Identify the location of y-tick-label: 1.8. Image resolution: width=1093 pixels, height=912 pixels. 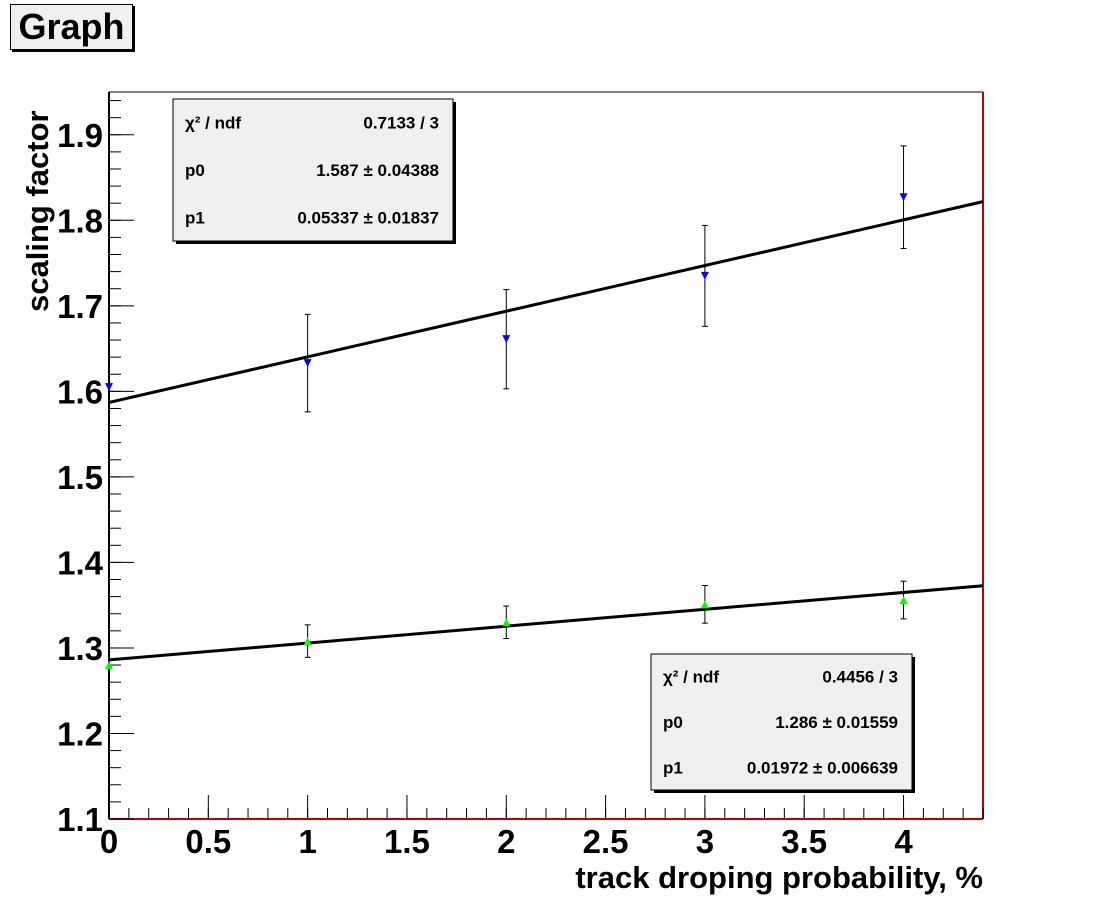
(80, 220).